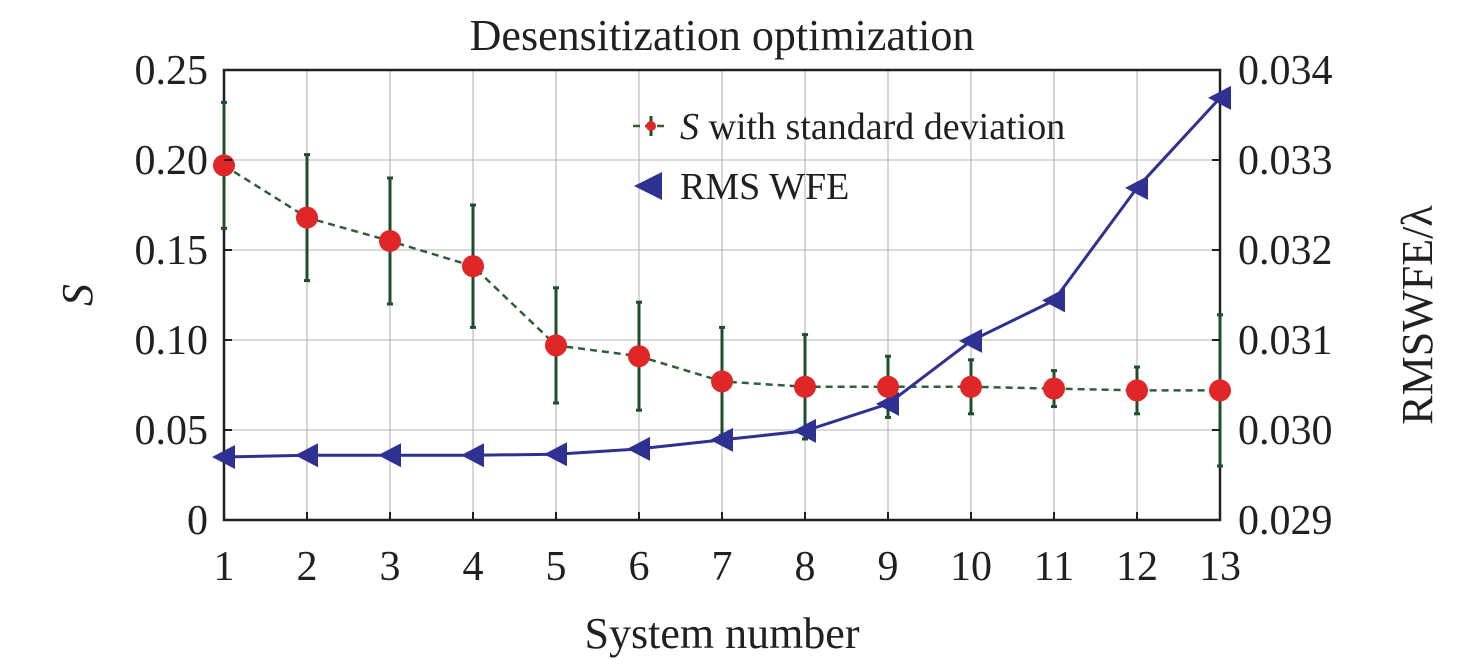 This screenshot has height=669, width=1476. I want to click on y-tick-label: 0.25, so click(172, 71).